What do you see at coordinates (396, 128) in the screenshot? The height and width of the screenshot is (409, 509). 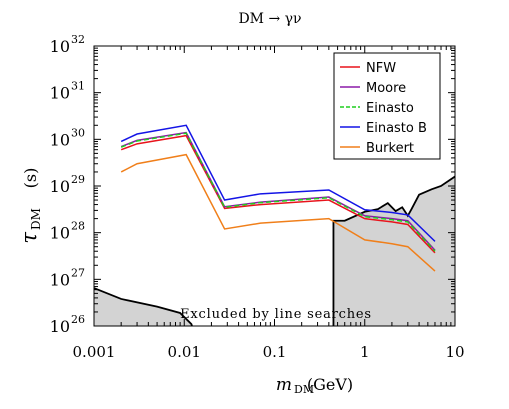 I see `legend-label-einasto-b: Einasto B` at bounding box center [396, 128].